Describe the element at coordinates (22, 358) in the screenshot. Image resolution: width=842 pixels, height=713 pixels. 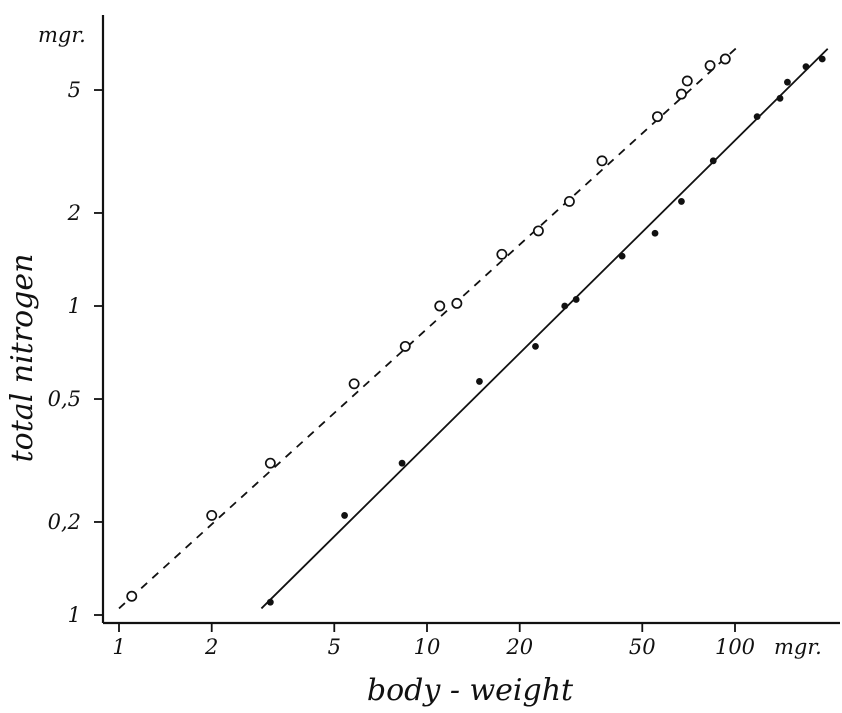
I see `y-axis-title: total nitrogen` at that location.